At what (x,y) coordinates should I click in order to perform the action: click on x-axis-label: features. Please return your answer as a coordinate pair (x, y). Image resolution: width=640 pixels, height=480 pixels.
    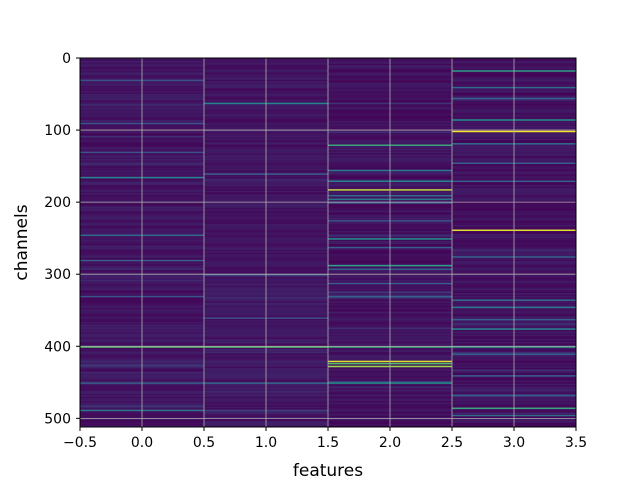
    Looking at the image, I should click on (328, 470).